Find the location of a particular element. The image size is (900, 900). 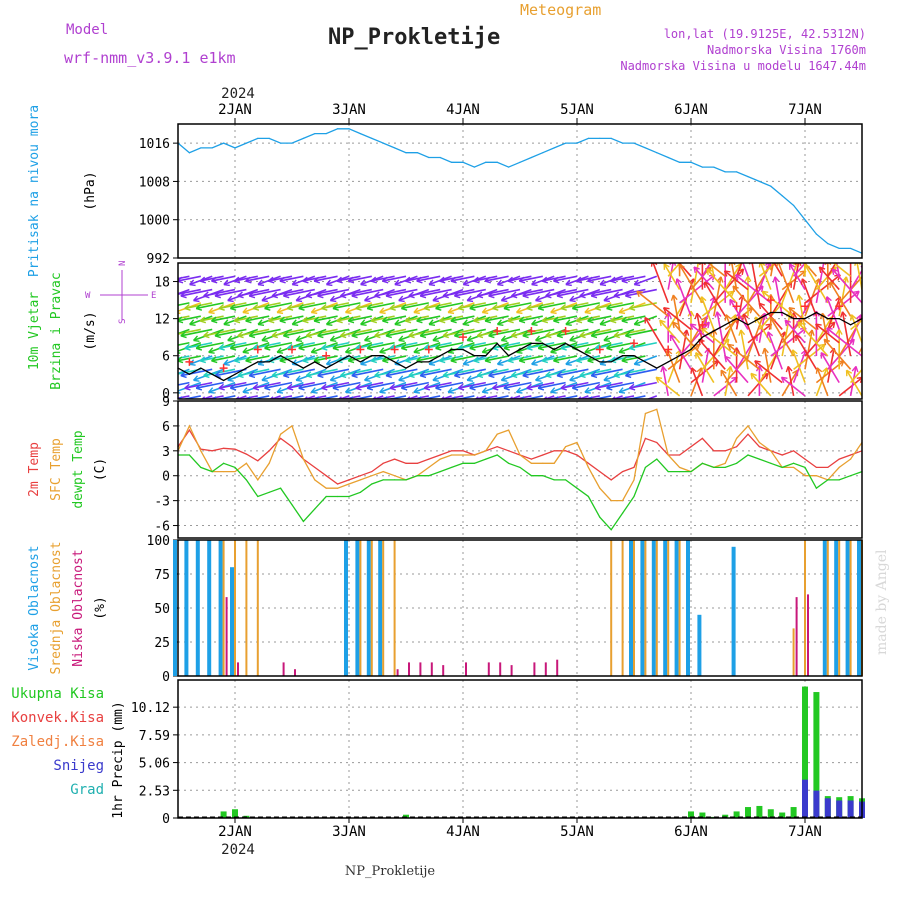

model-elevation-label: Nadmorska Visina u modelu 1647.44m is located at coordinates (743, 66).